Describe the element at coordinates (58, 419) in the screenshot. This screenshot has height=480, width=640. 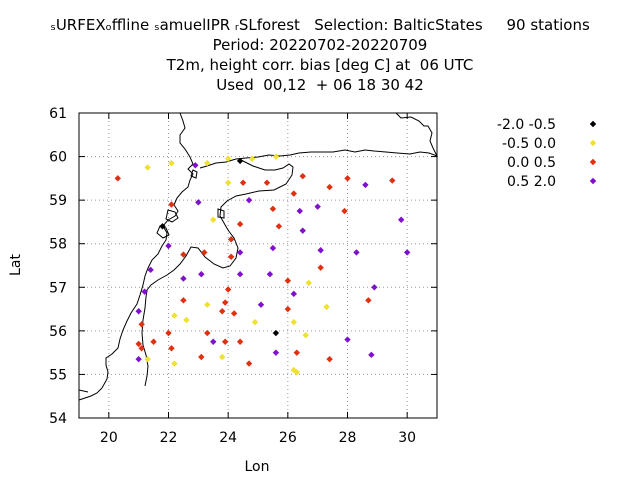
I see `y-tick-label: 54` at that location.